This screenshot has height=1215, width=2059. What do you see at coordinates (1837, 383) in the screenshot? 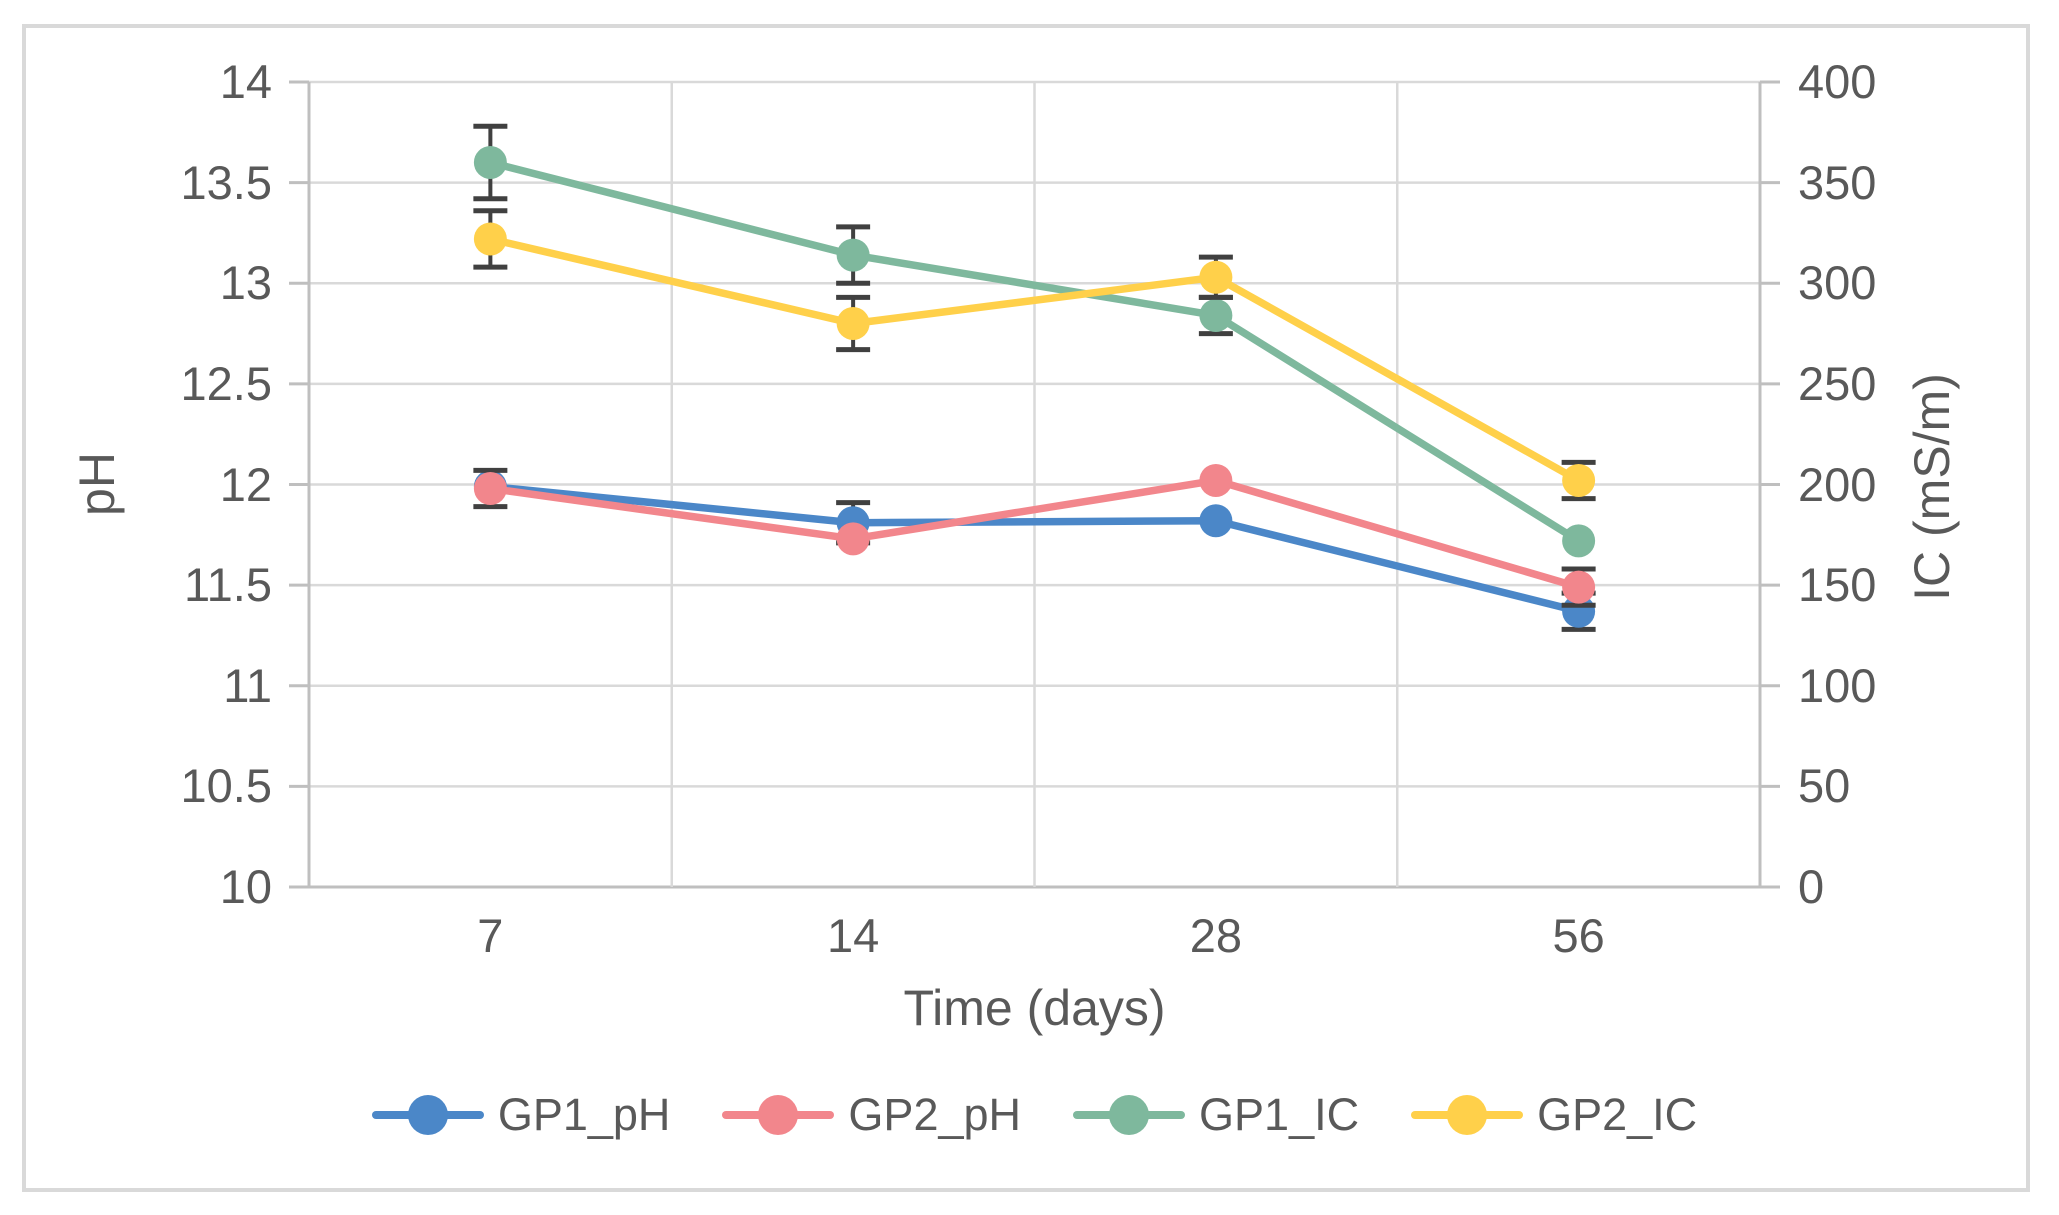
I see `right-axis-tick-label: 250` at bounding box center [1837, 383].